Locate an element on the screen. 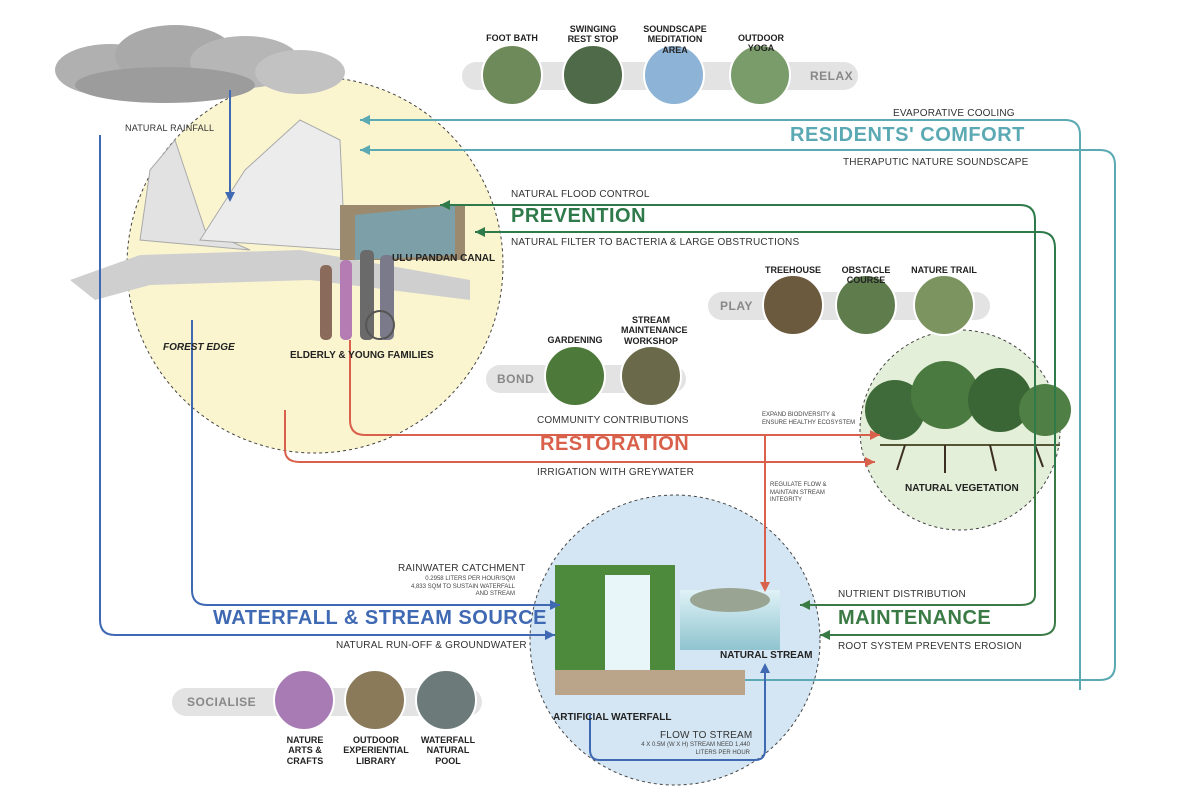 The image size is (1200, 800). play-item-nature-trail: NATURE TRAIL is located at coordinates (944, 270).